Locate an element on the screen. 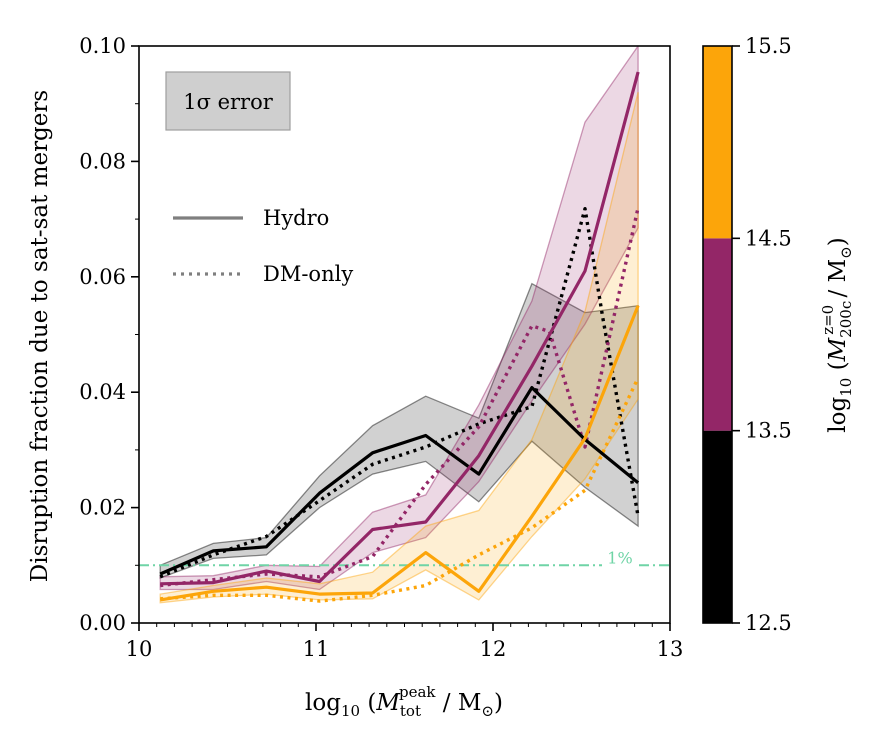  y-tick-label: 0.04 is located at coordinates (102, 392).